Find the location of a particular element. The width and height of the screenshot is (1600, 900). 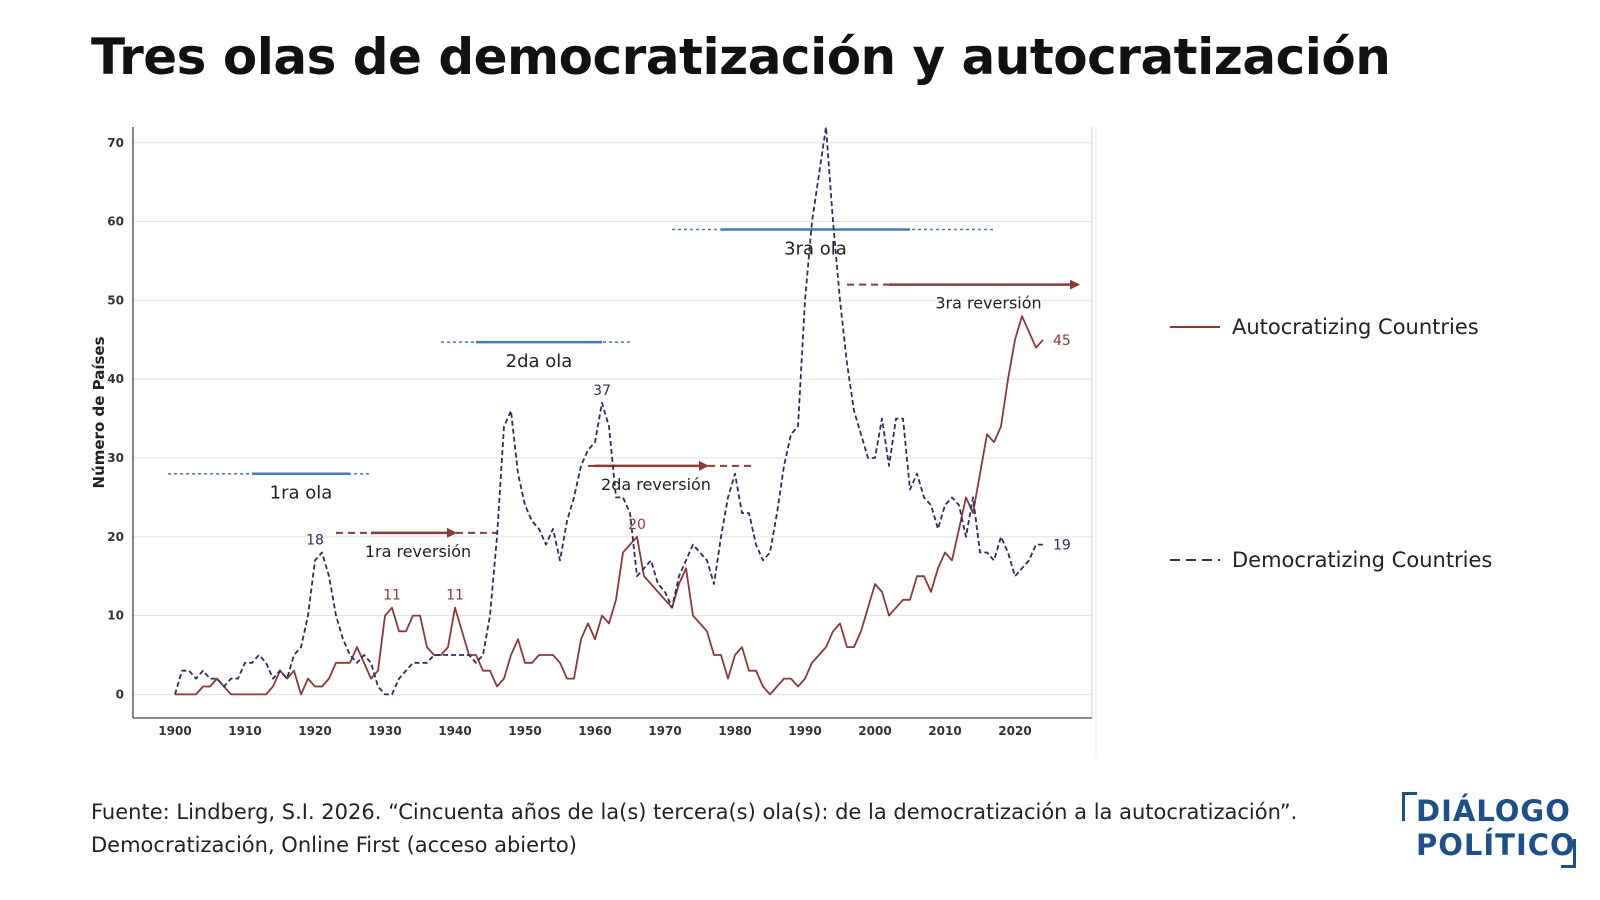

x-tick-label: 1930 is located at coordinates (384, 731).